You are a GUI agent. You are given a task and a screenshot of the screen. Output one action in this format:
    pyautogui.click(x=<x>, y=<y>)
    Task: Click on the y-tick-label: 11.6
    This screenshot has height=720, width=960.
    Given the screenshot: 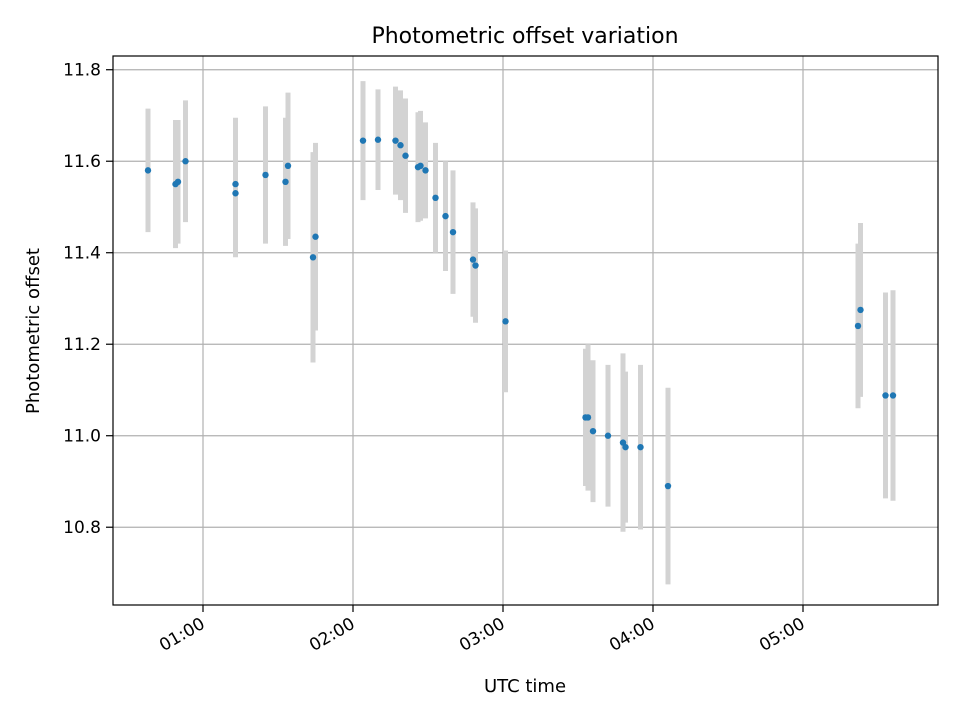 What is the action you would take?
    pyautogui.click(x=82, y=162)
    